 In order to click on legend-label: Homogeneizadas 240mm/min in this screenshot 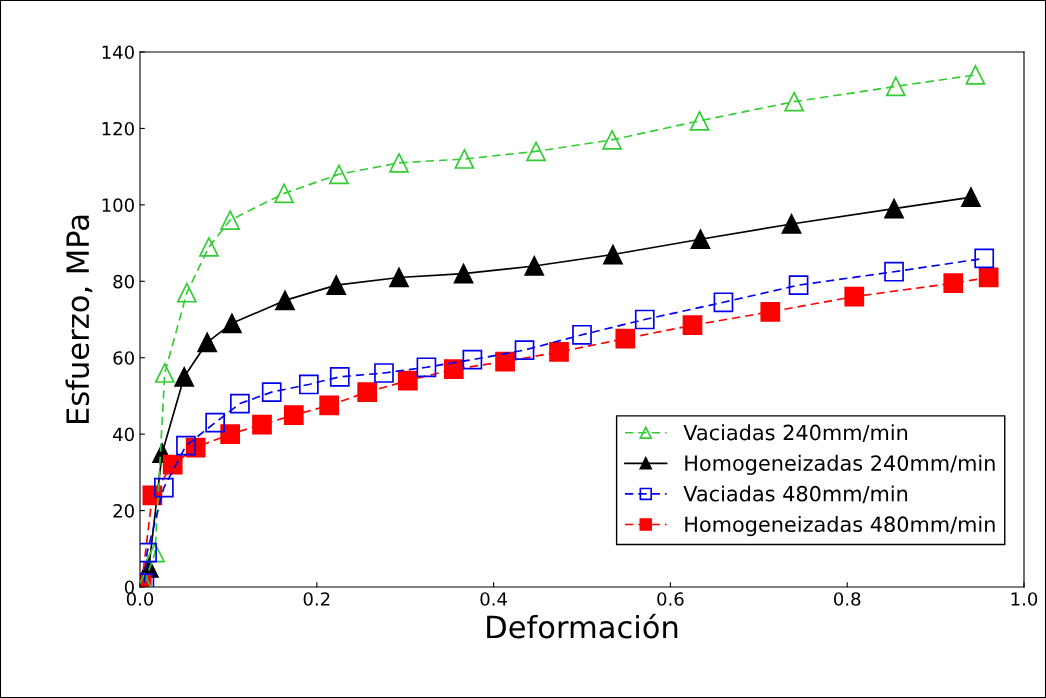, I will do `click(840, 464)`.